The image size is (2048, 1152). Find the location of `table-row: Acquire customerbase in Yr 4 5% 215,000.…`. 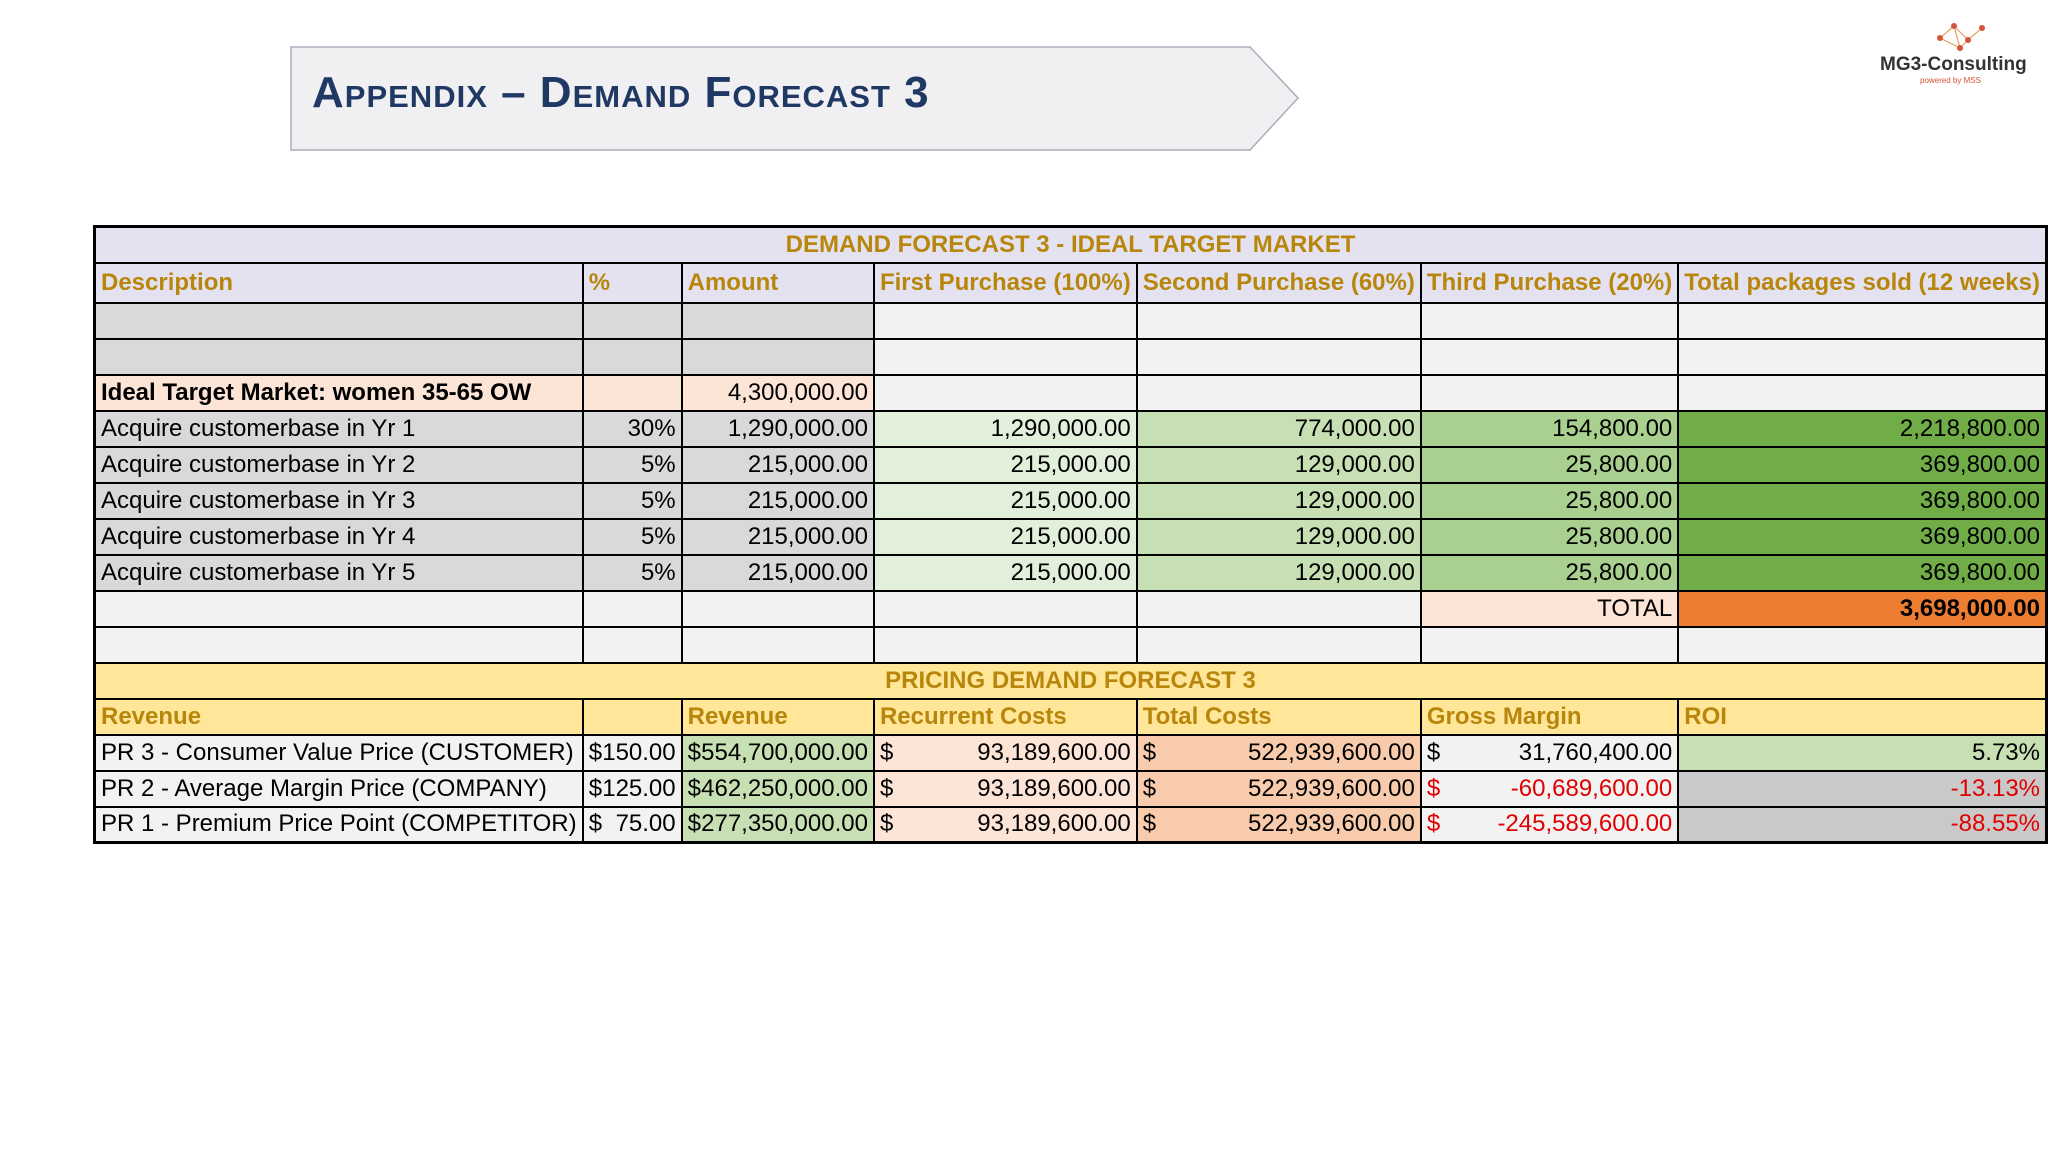

table-row: Acquire customerbase in Yr 4 5% 215,000.… is located at coordinates (1070, 536).